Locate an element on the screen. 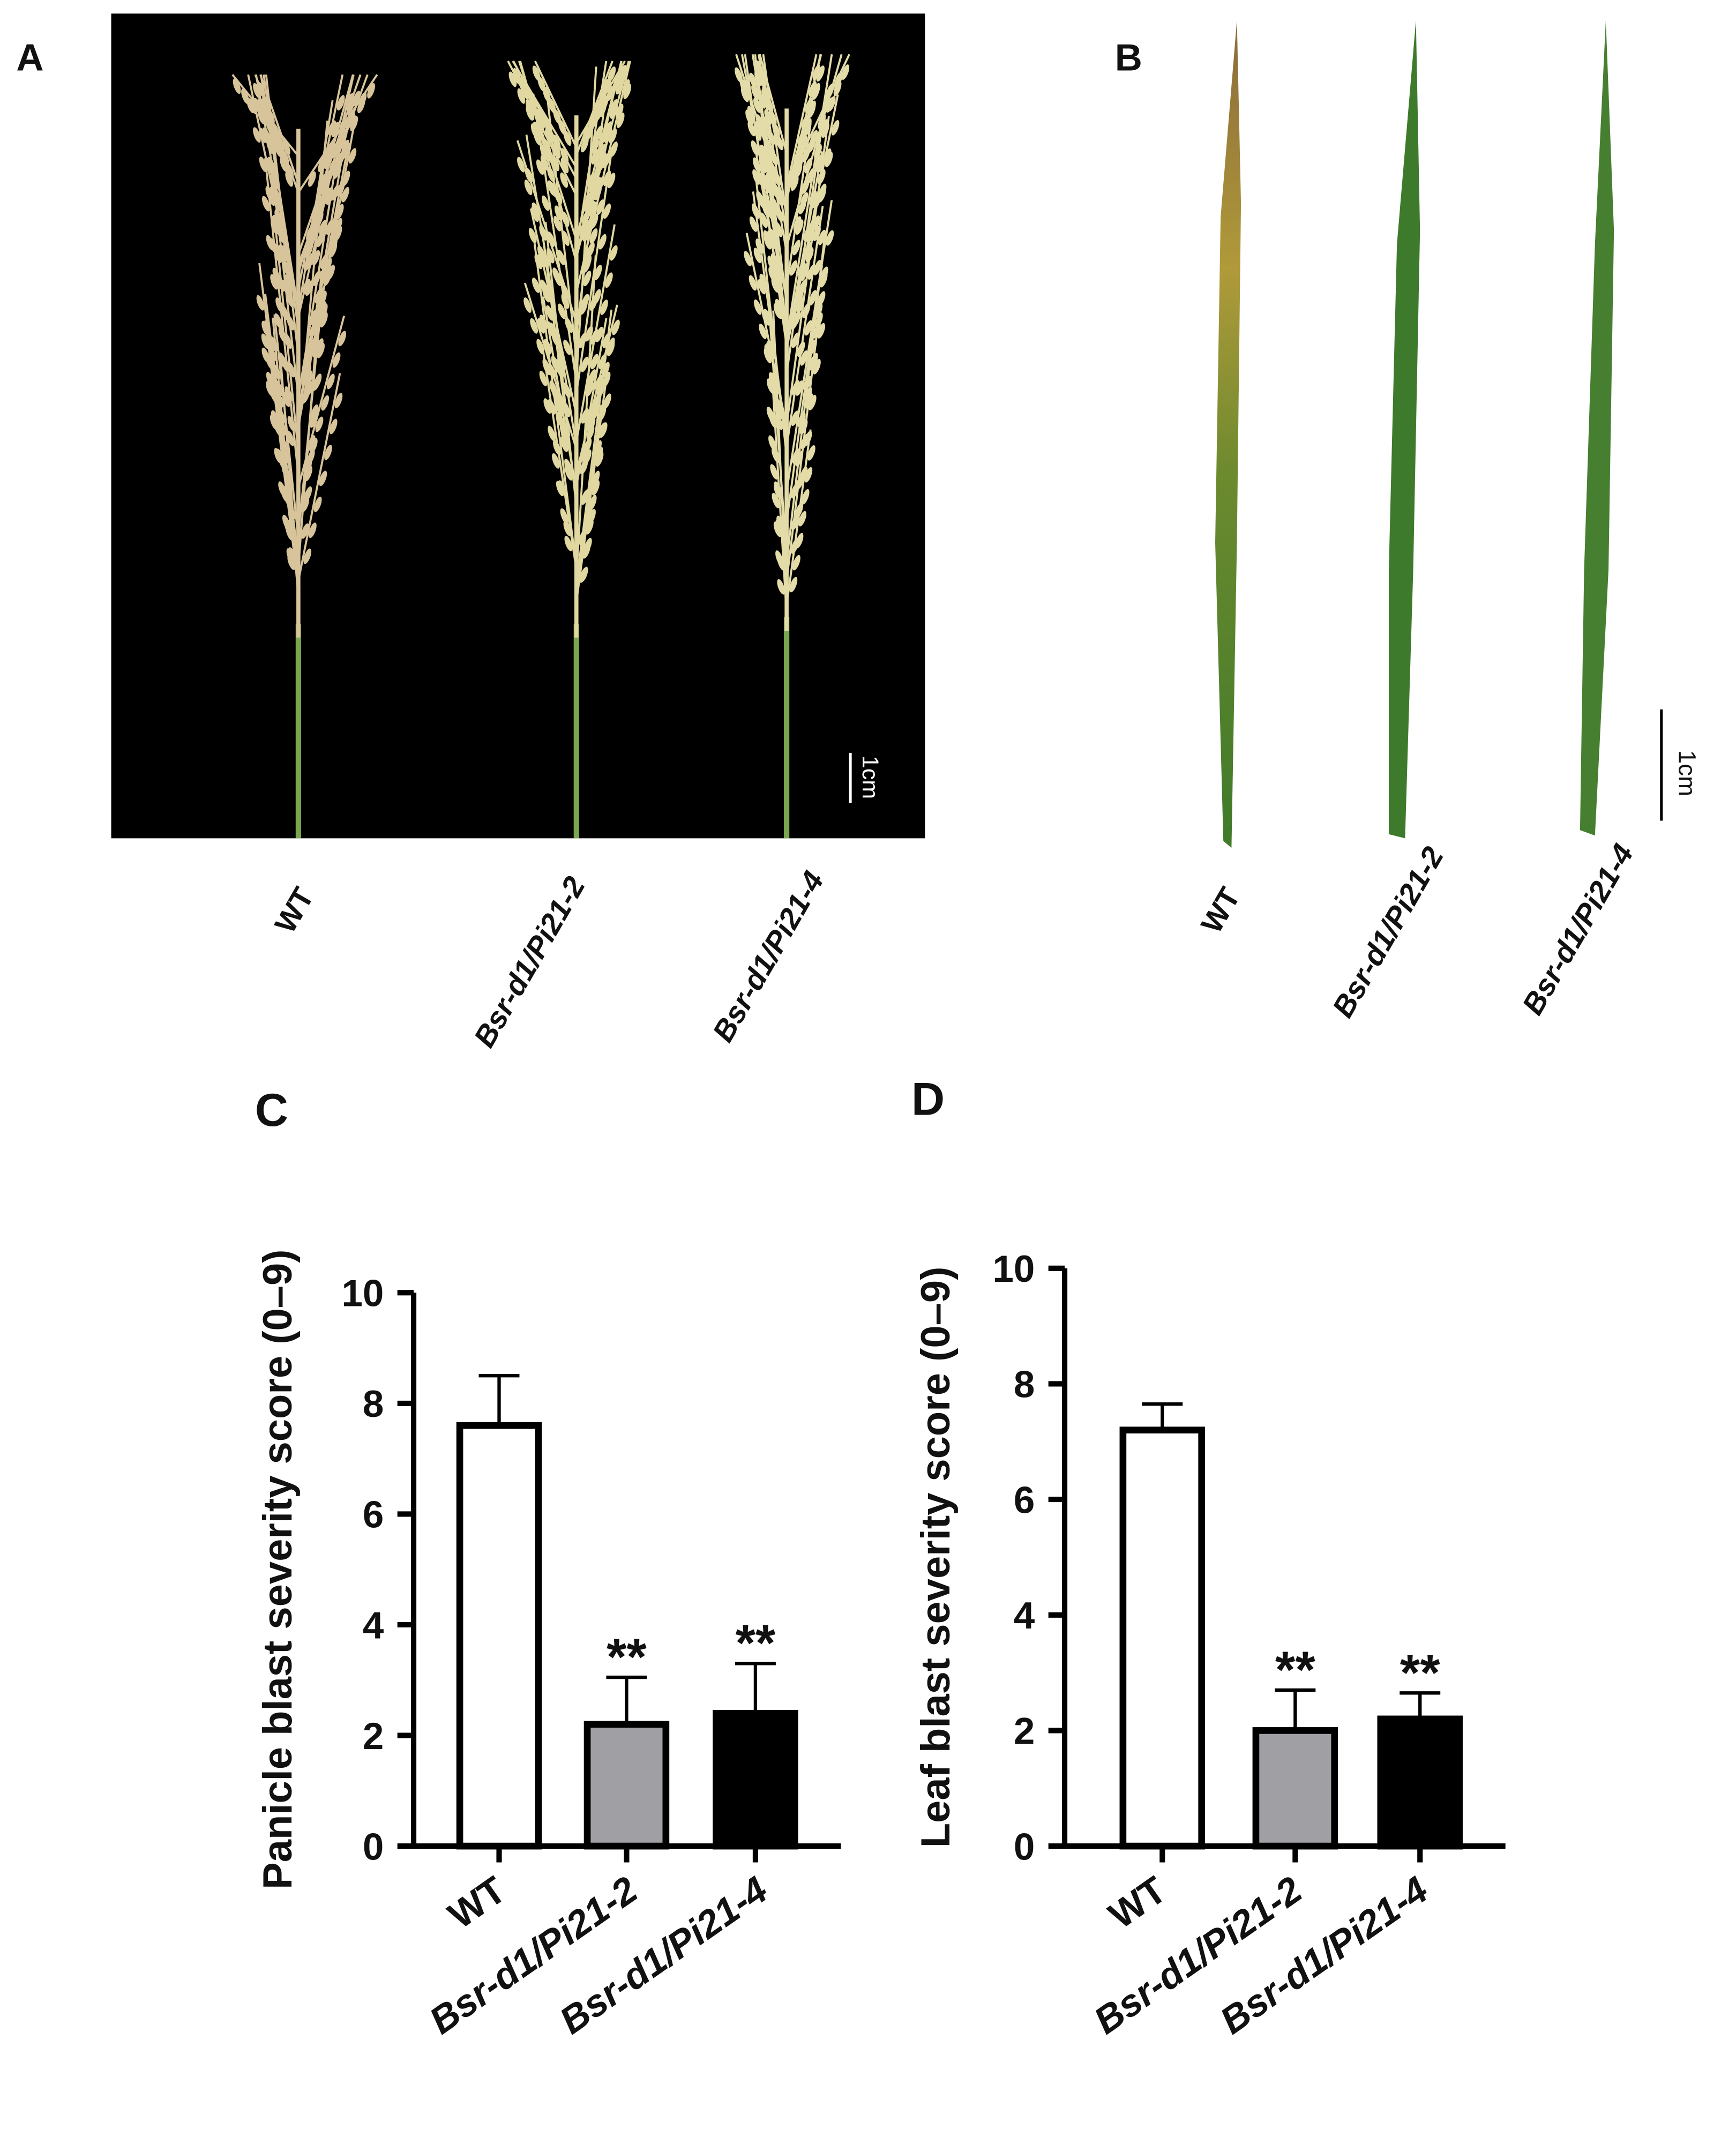  significance-marker: ** is located at coordinates (627, 1657).